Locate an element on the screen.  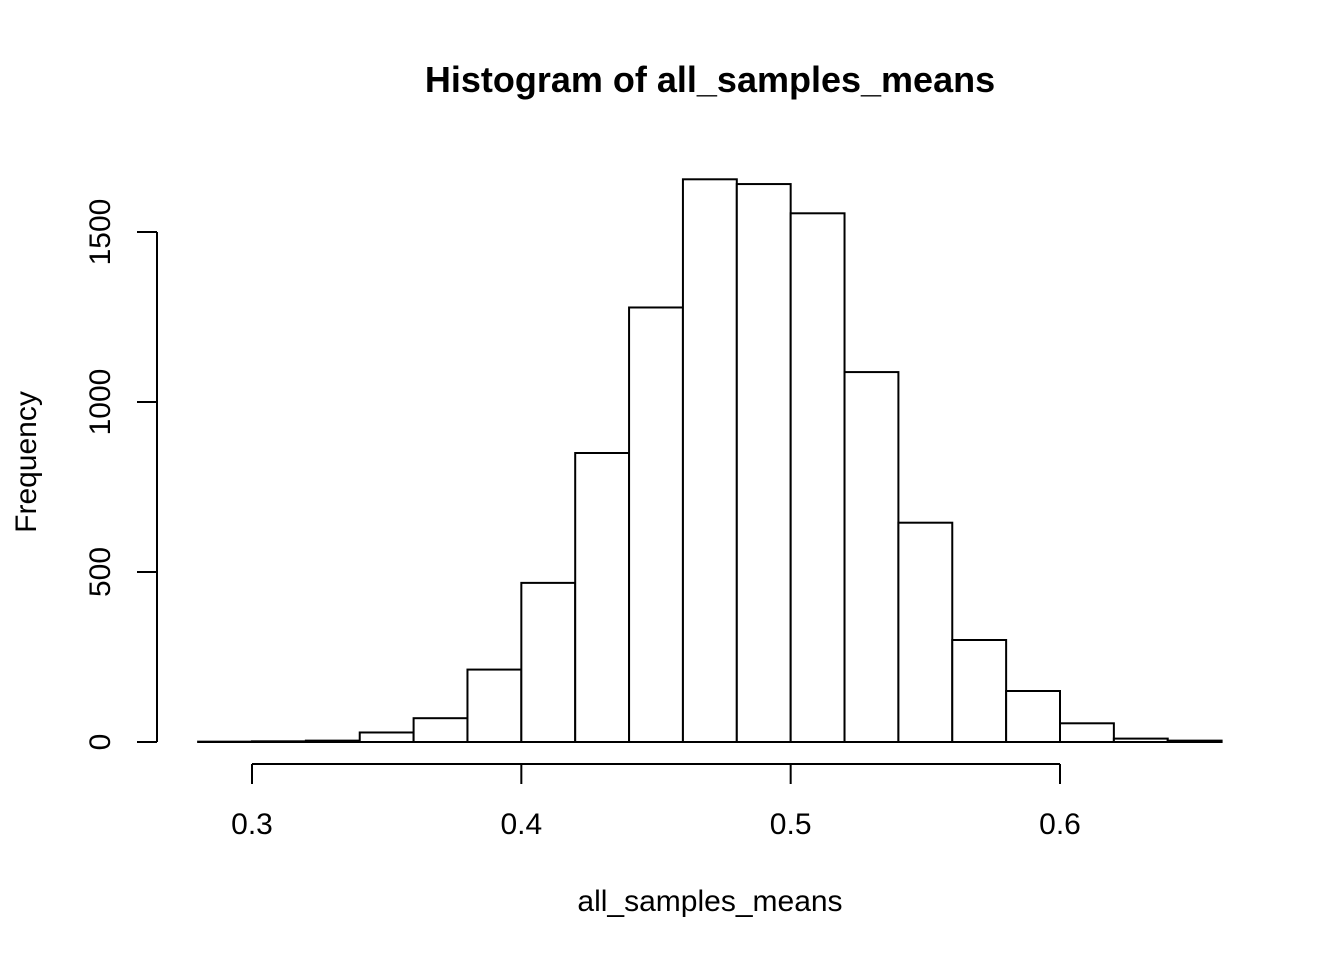
chart-title: Histogram of all_samples_means is located at coordinates (710, 79).